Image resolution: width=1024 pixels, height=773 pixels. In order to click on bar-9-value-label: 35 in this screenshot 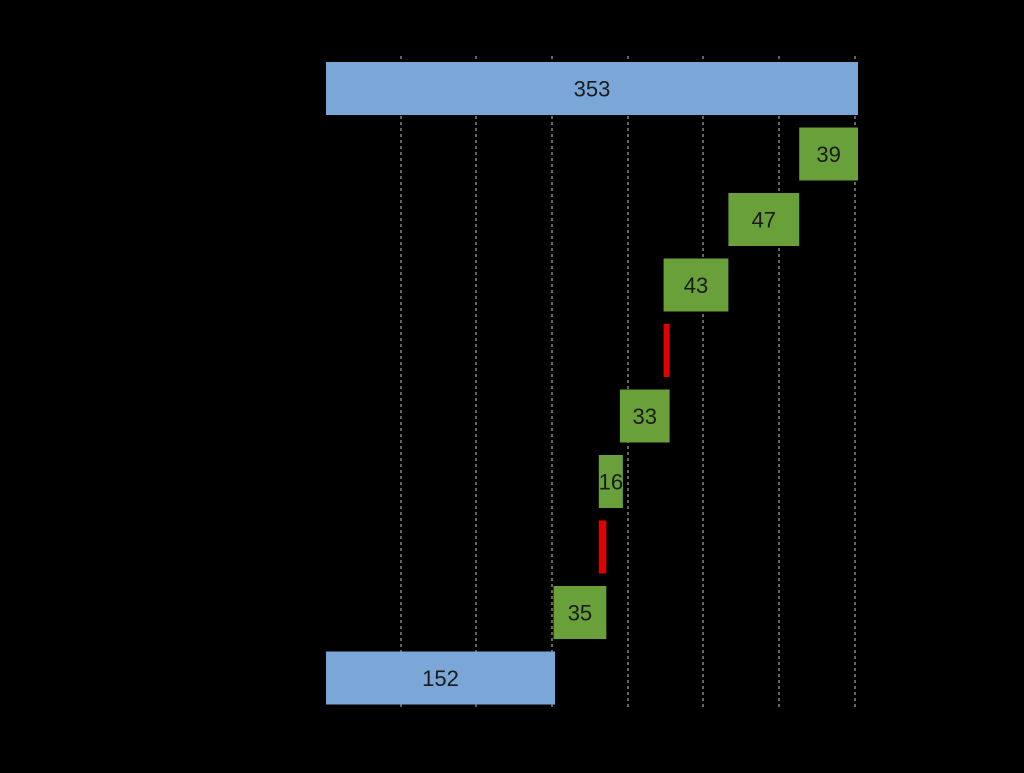, I will do `click(580, 613)`.